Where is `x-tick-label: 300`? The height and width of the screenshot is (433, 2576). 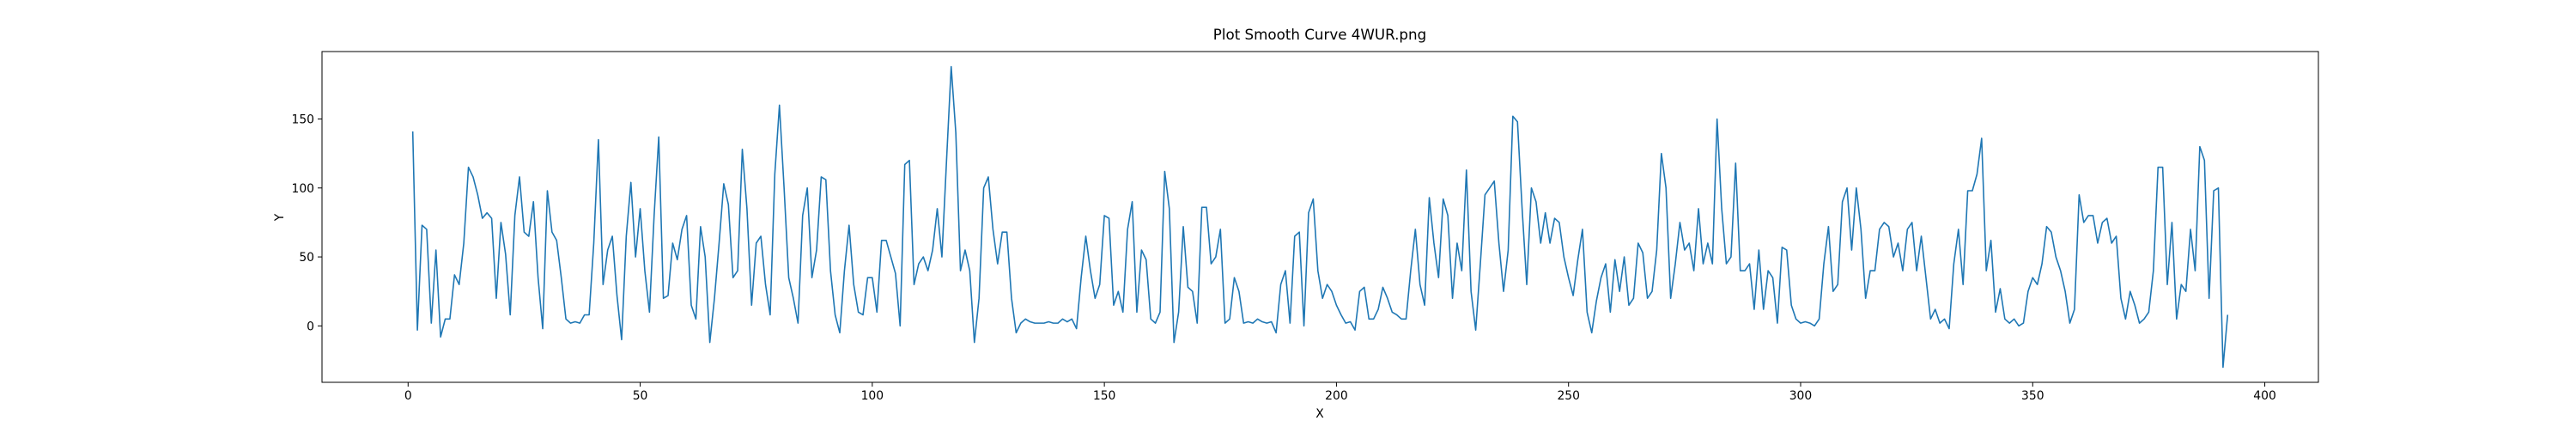
x-tick-label: 300 is located at coordinates (1801, 396).